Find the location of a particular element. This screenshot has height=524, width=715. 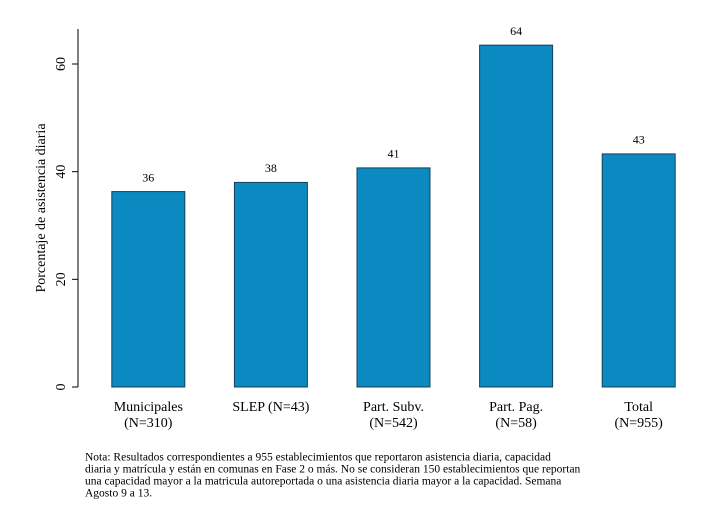

x-tick-label: (N=542) is located at coordinates (393, 423).